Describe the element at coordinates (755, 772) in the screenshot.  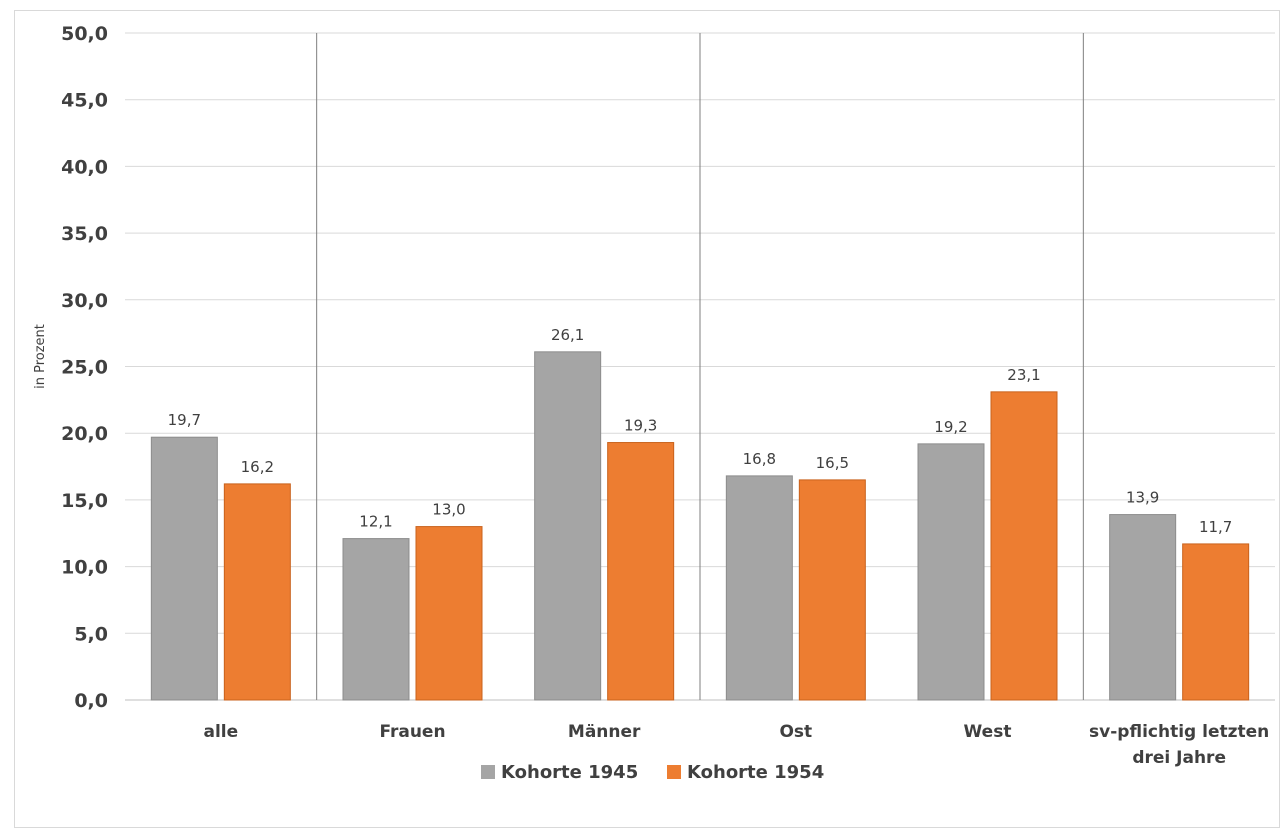
I see `legend-label: Kohorte 1954` at that location.